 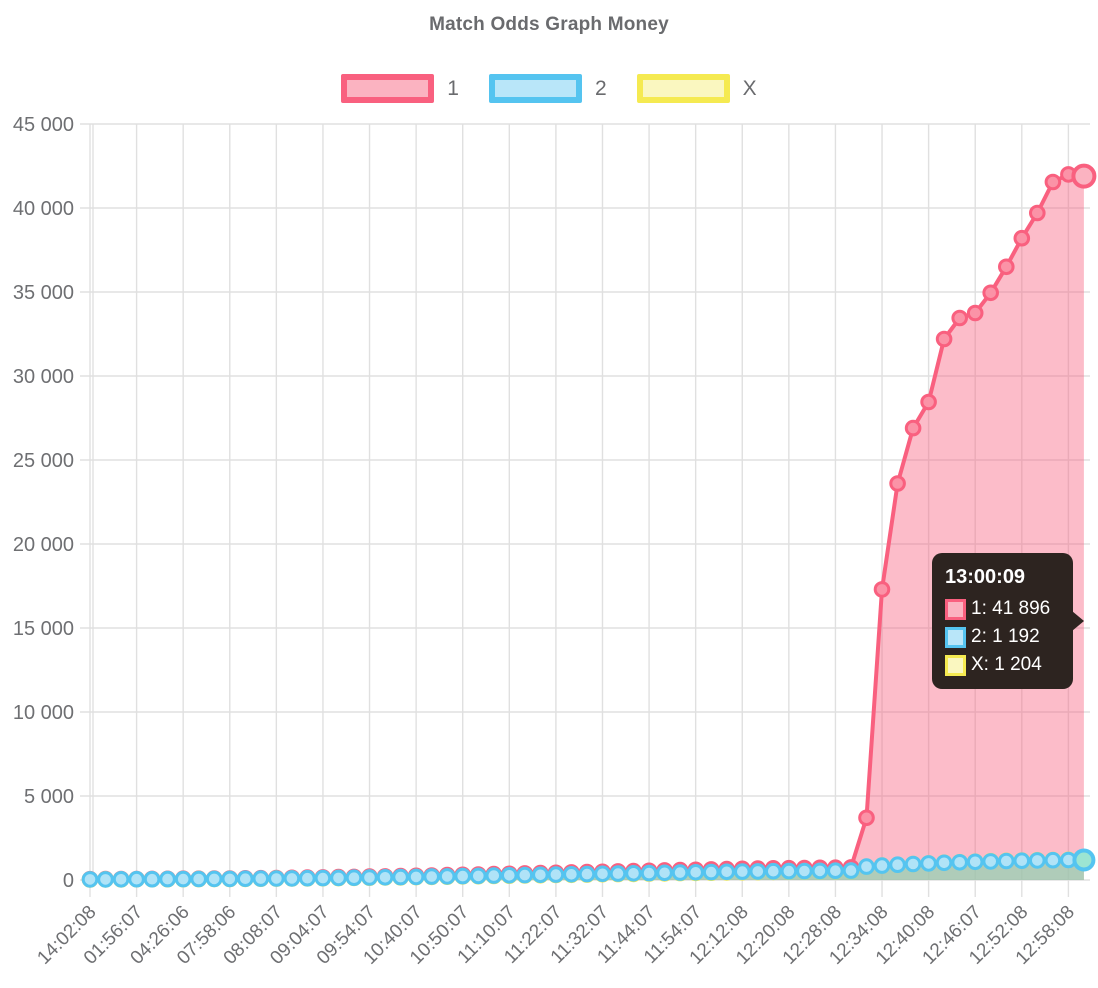 I want to click on y-axis-tick-label: 10 000, so click(x=43, y=713).